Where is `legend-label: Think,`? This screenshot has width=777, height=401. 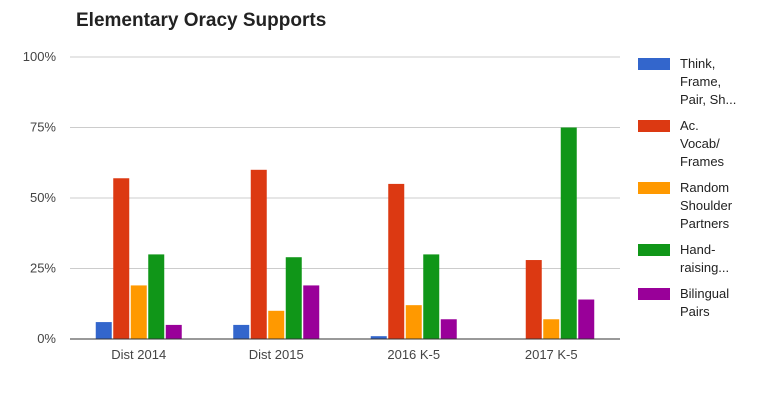 legend-label: Think, is located at coordinates (697, 63).